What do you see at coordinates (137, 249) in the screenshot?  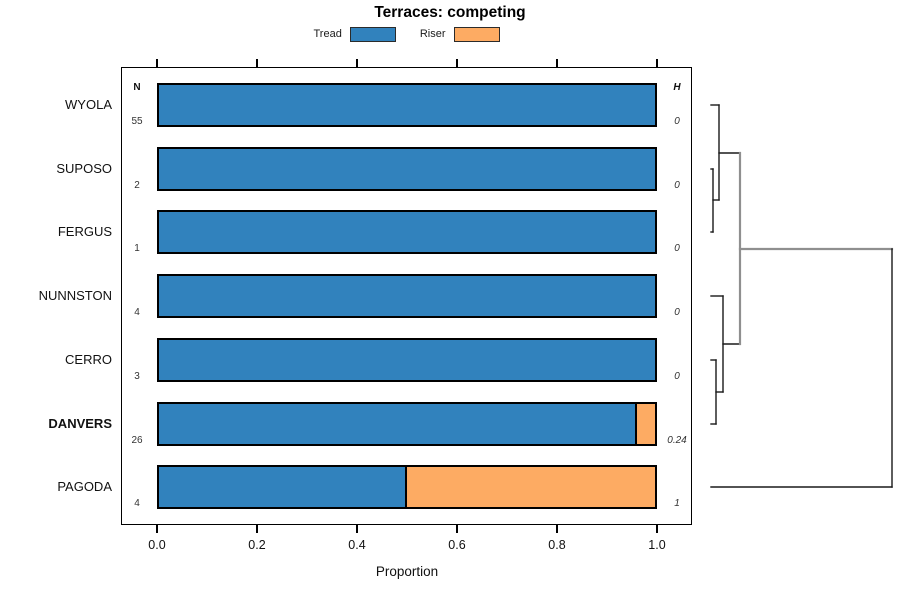 I see `n-value-fergus: 1` at bounding box center [137, 249].